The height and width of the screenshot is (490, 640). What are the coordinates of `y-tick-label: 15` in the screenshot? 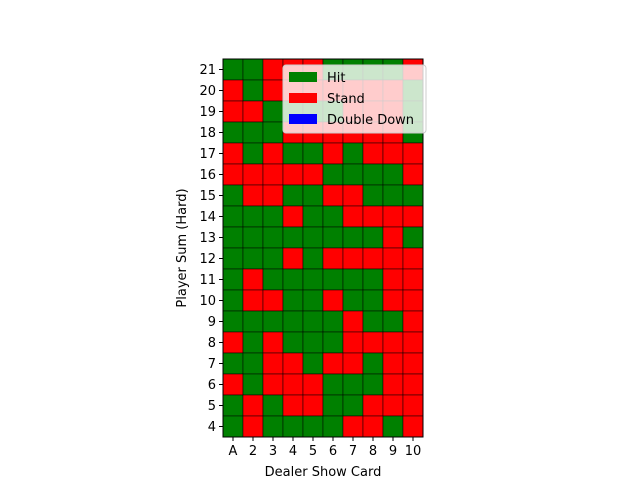 It's located at (207, 196).